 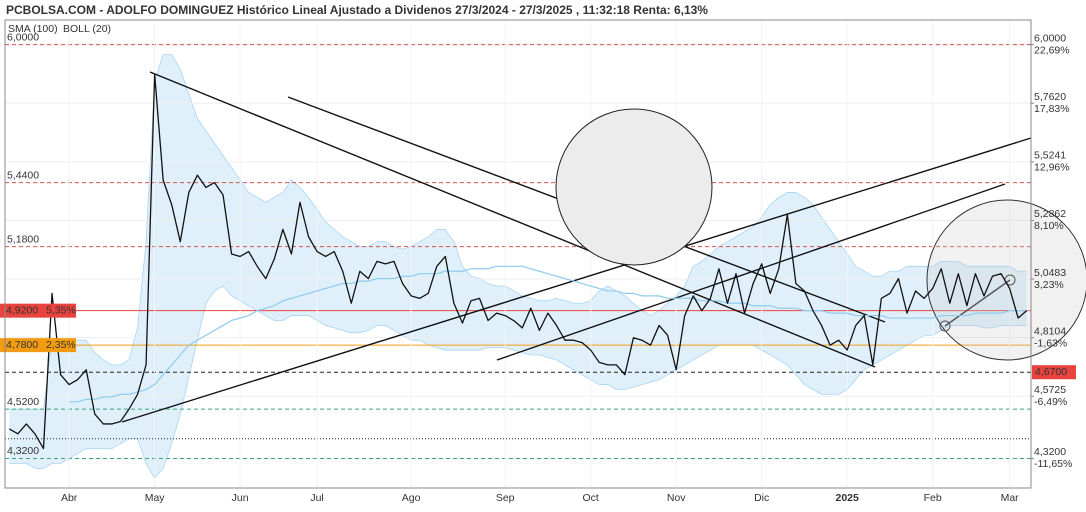 I want to click on y-tick-note: -6,49%, so click(x=1050, y=402).